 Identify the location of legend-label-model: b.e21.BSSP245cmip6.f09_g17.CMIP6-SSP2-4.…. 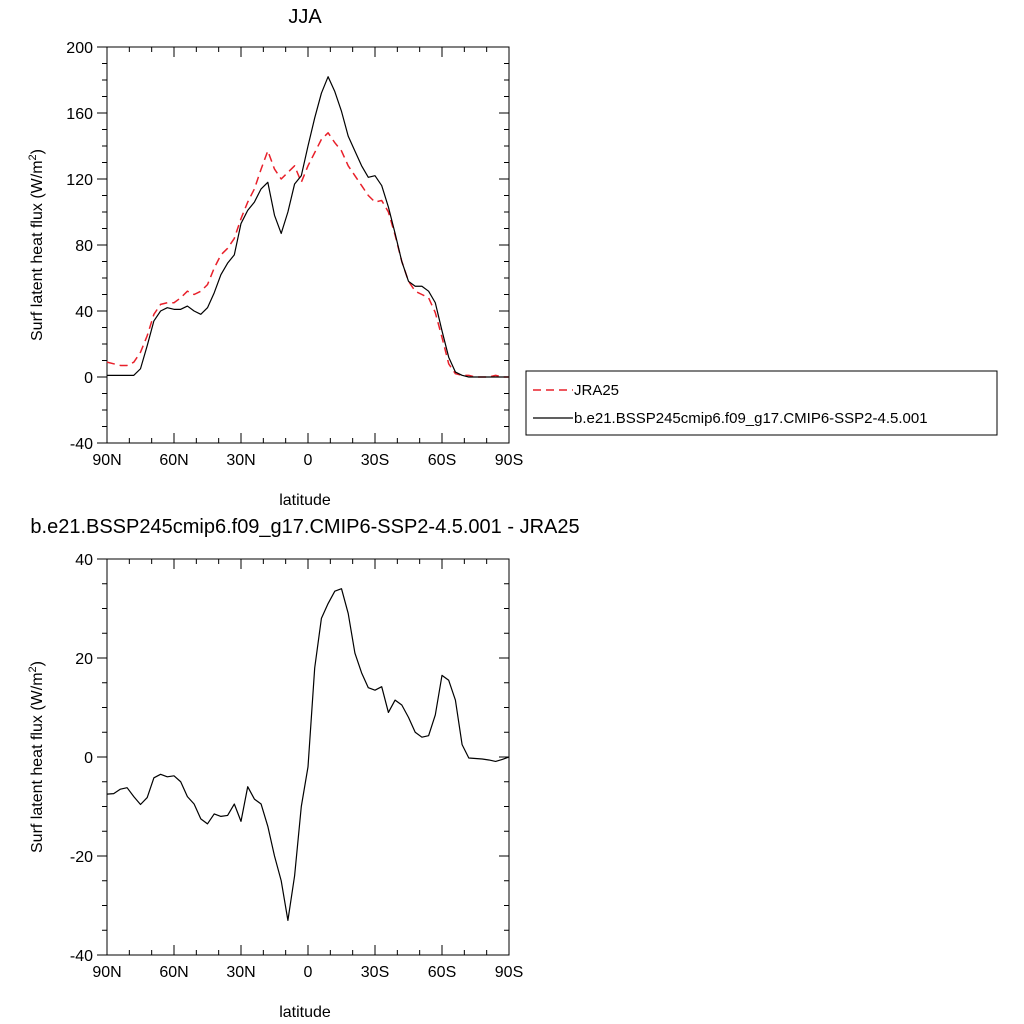
(751, 418).